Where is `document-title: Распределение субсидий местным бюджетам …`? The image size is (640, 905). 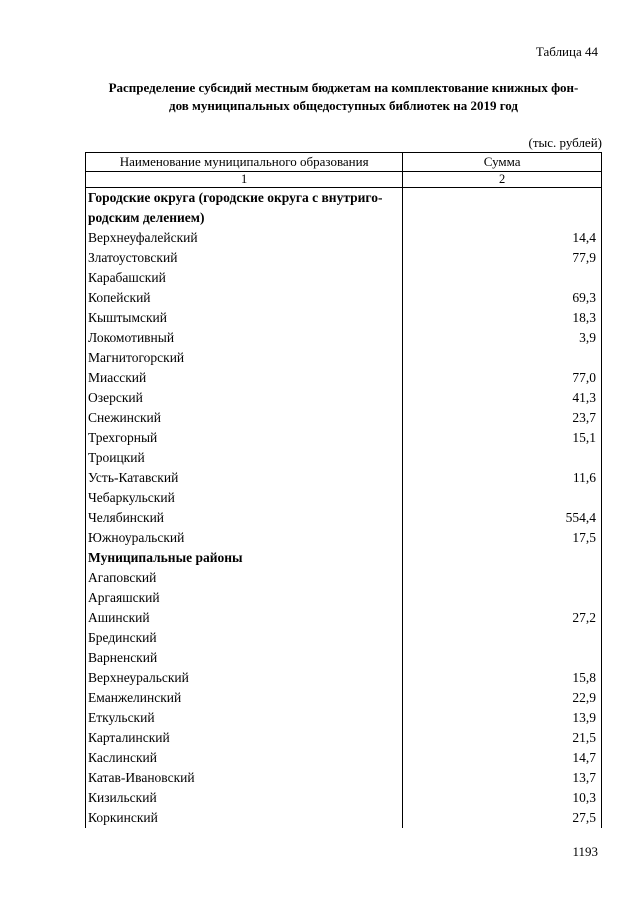 document-title: Распределение субсидий местным бюджетам … is located at coordinates (343, 97).